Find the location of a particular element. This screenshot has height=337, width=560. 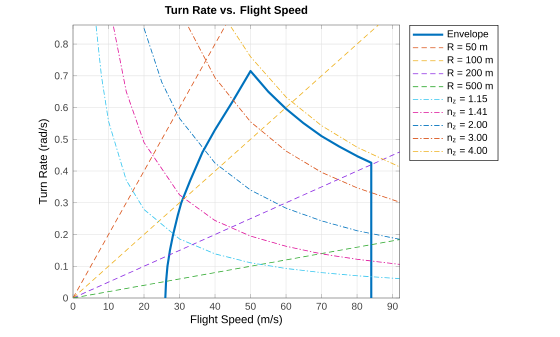

x-tick-label: 10 is located at coordinates (109, 306).